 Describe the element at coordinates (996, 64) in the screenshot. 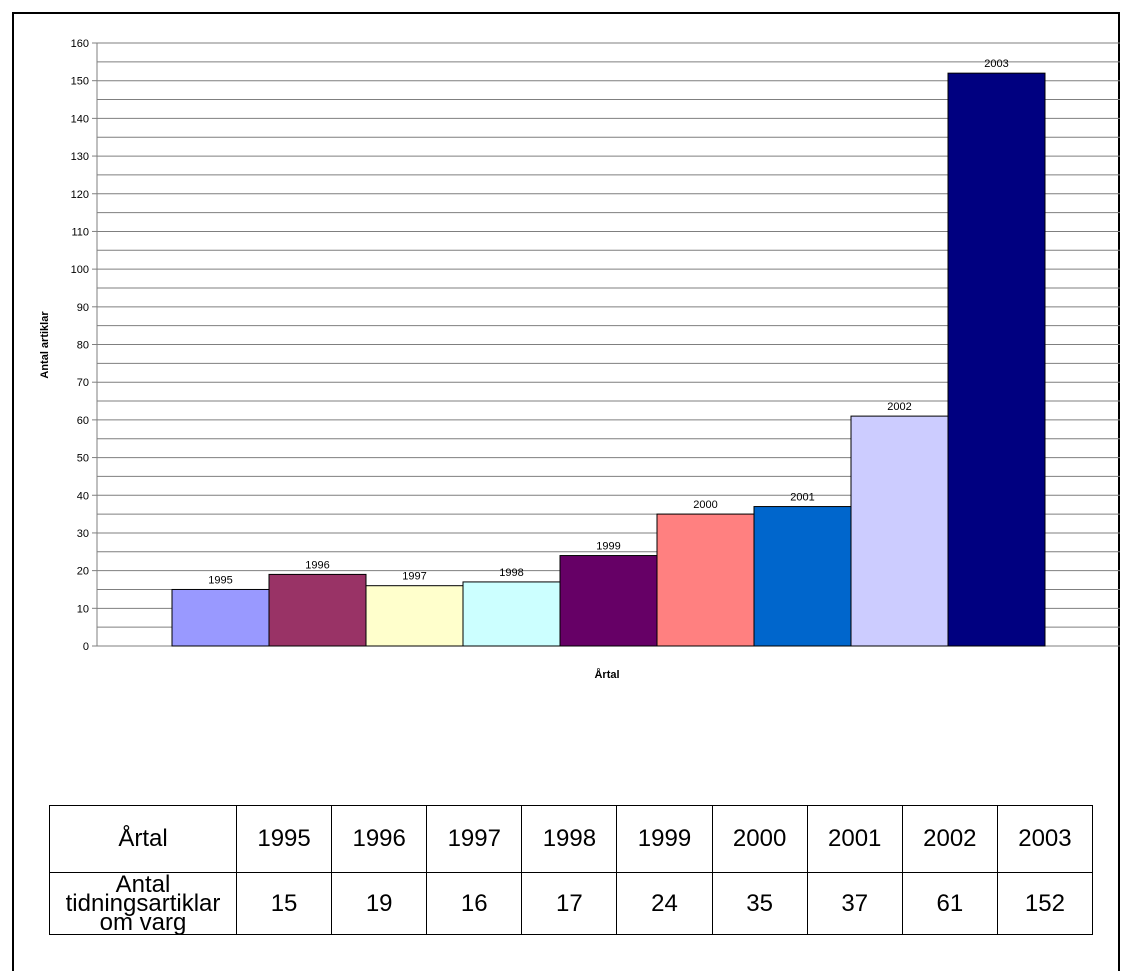

I see `bar-data-label: 2003` at that location.